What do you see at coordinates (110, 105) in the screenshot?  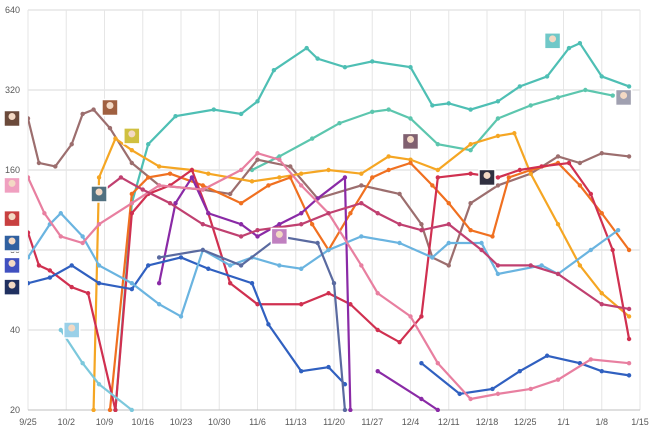 I see `icon-orange-face-icon` at bounding box center [110, 105].